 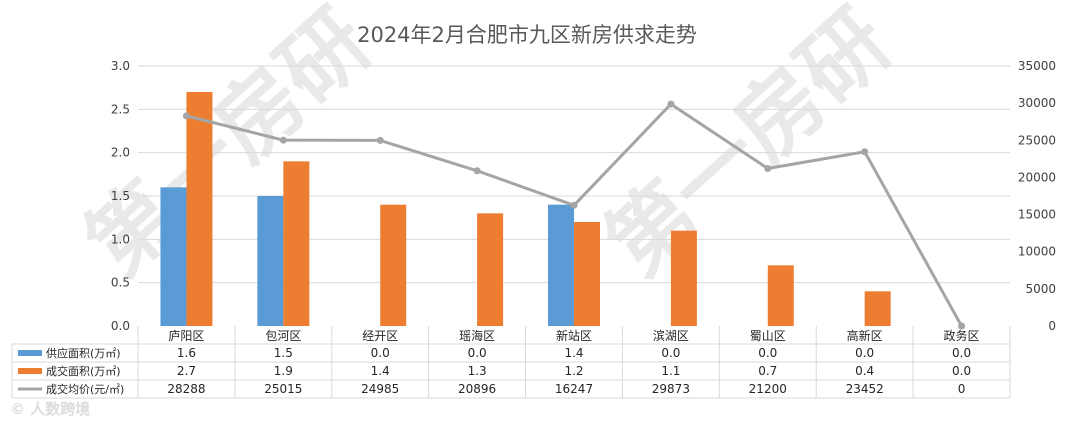 What do you see at coordinates (477, 371) in the screenshot?
I see `table-cell: 1.3` at bounding box center [477, 371].